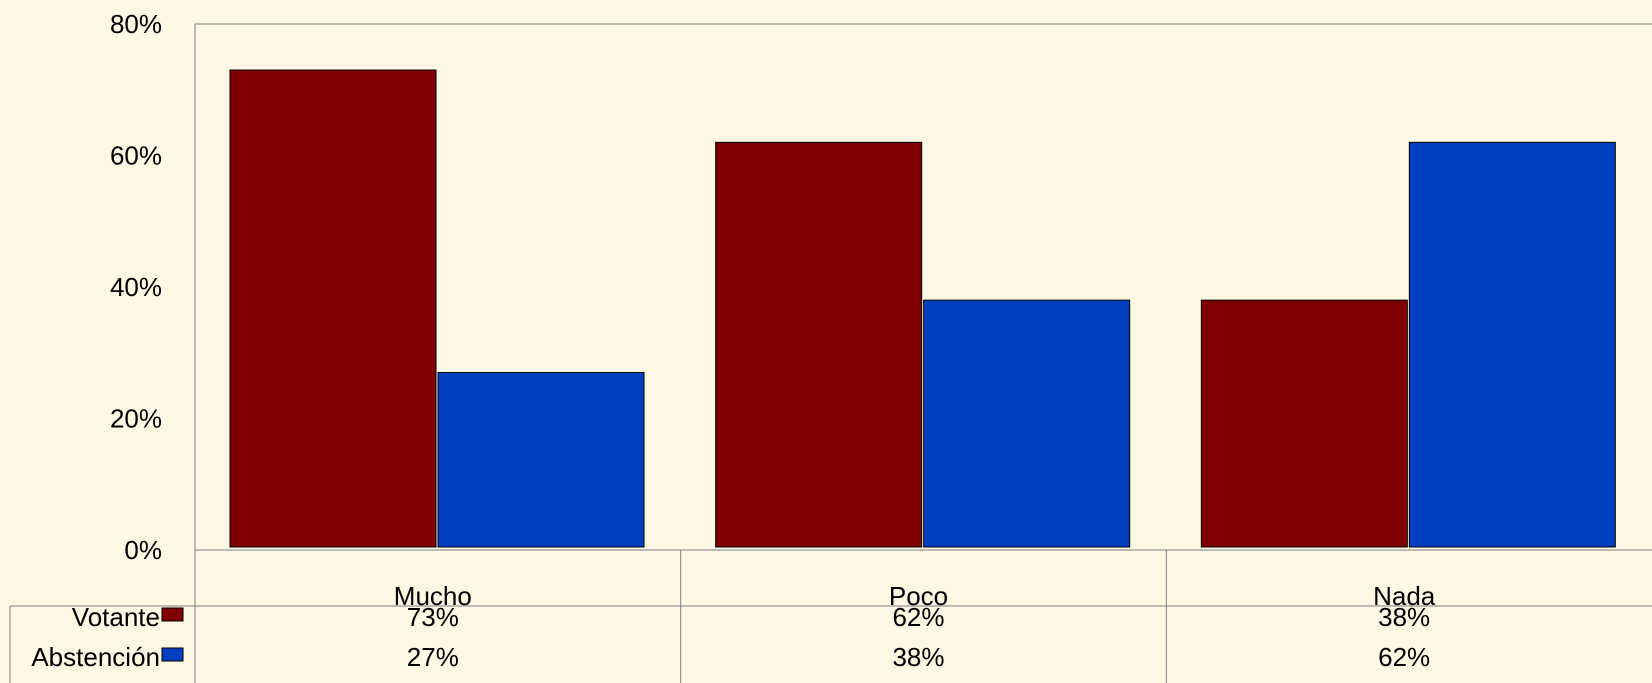  What do you see at coordinates (433, 657) in the screenshot?
I see `data-label: 27%` at bounding box center [433, 657].